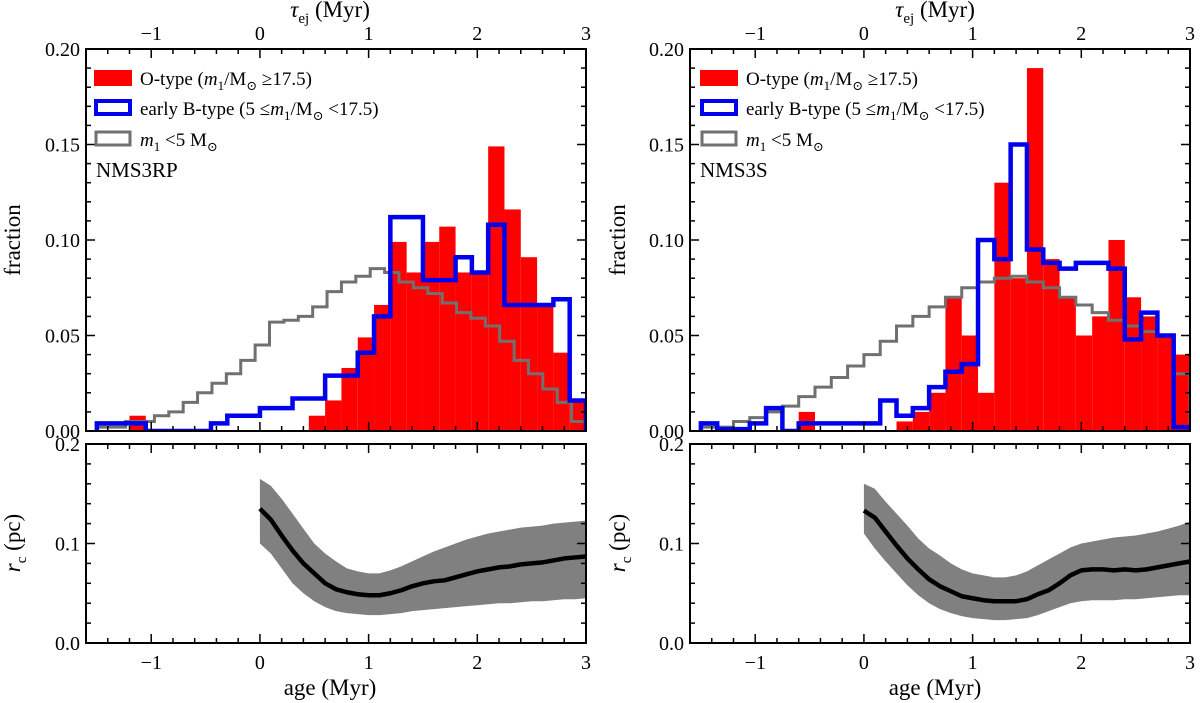 This screenshot has height=703, width=1200. I want to click on rb-sub: 1, so click(893, 115).